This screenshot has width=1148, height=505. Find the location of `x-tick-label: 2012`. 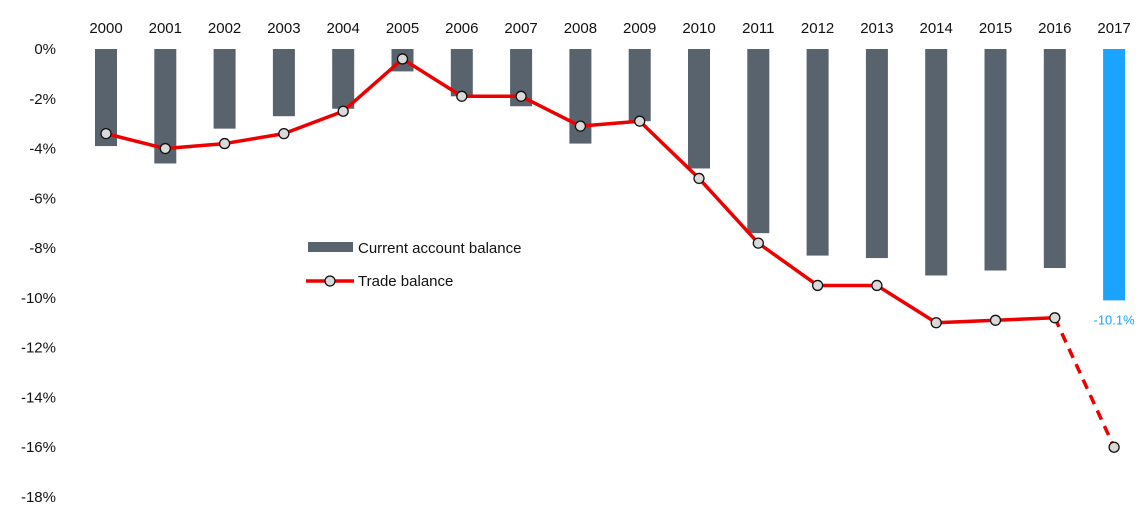

x-tick-label: 2012 is located at coordinates (817, 28).